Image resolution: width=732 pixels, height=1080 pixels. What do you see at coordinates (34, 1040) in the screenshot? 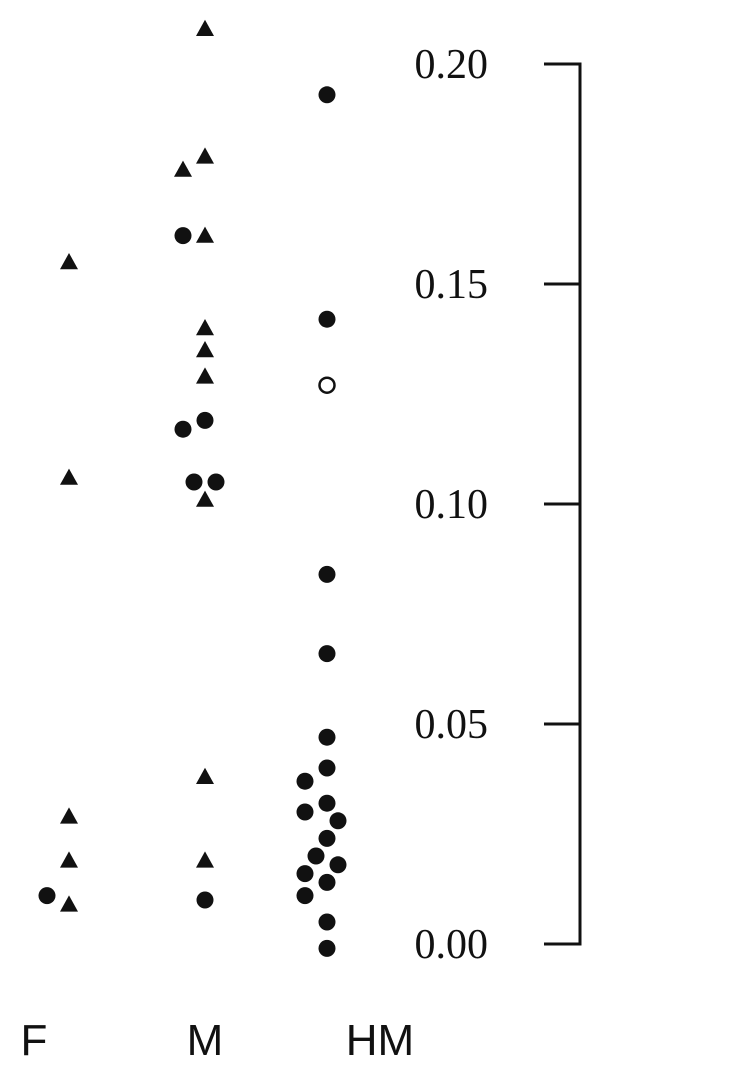
I see `category-label: F` at bounding box center [34, 1040].